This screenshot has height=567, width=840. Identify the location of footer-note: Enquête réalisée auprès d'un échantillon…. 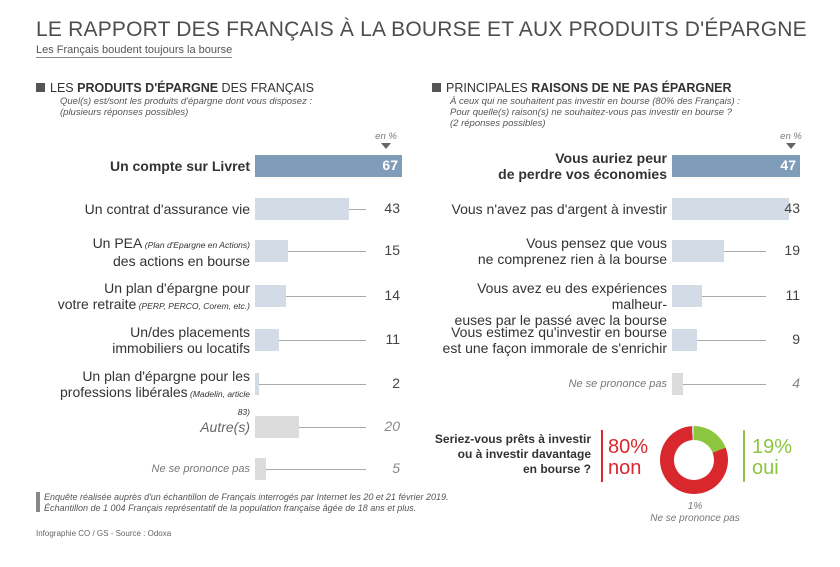
(246, 503).